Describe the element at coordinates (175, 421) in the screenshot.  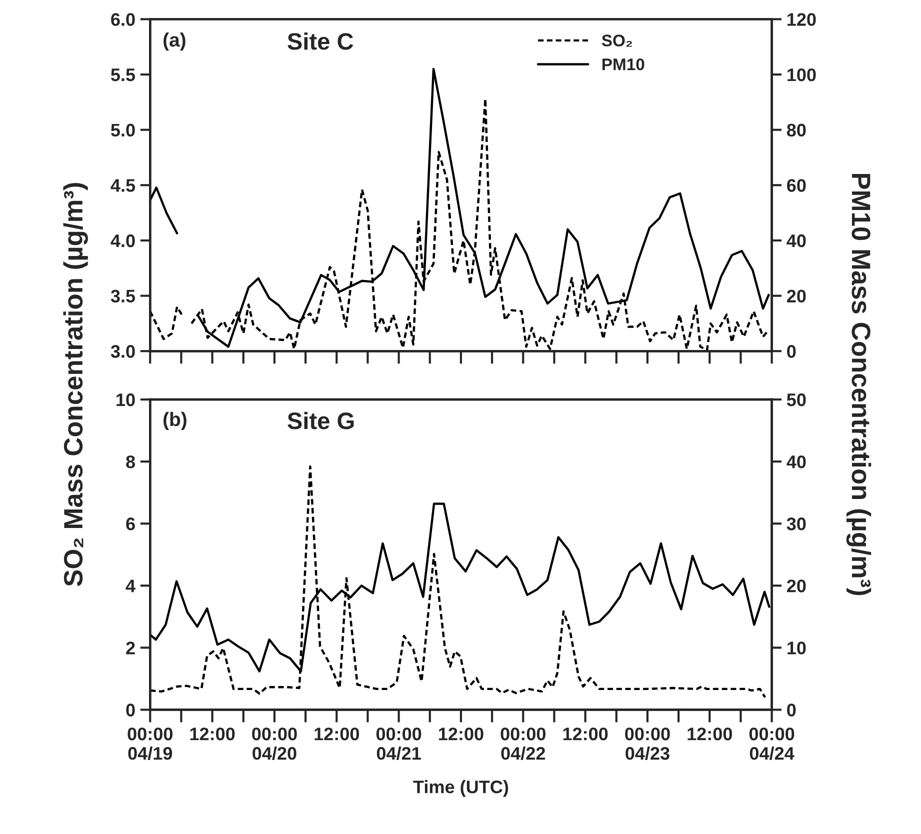
I see `annotation: (b)` at that location.